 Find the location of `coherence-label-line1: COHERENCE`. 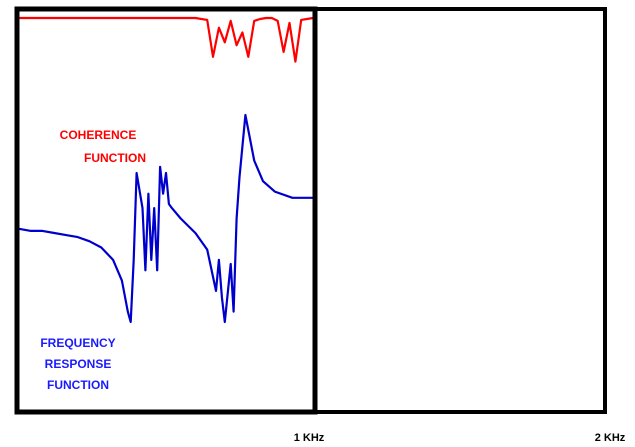

coherence-label-line1: COHERENCE is located at coordinates (98, 135).